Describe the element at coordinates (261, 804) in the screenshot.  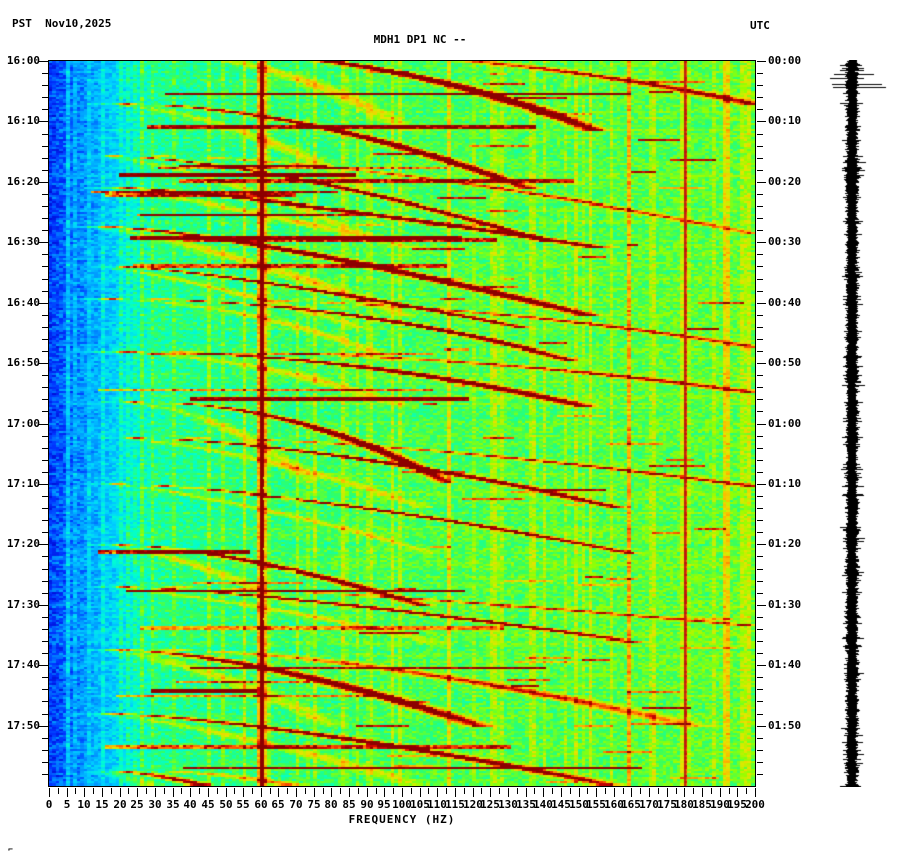
I see `frequency-axis-label: 60` at that location.